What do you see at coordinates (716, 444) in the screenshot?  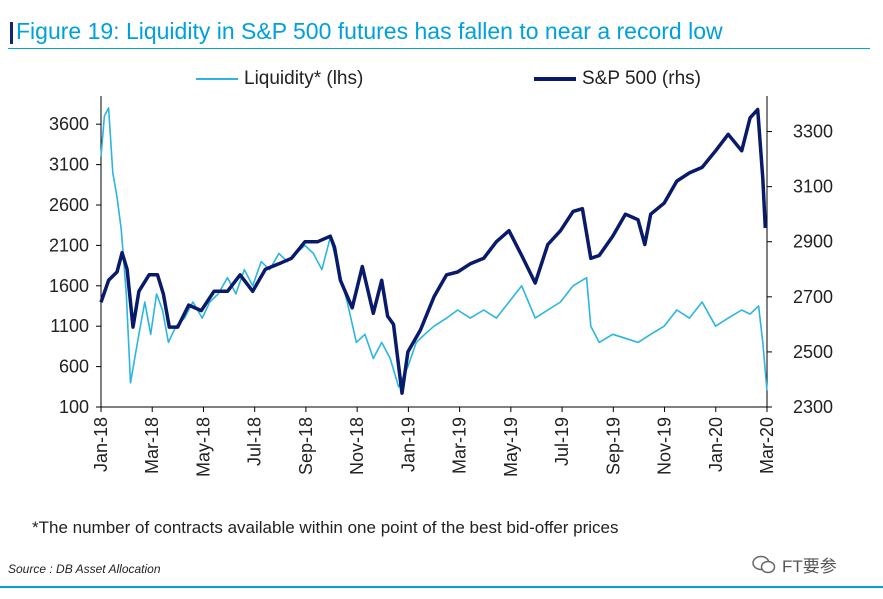 I see `x-tick-label: Jan-20` at bounding box center [716, 444].